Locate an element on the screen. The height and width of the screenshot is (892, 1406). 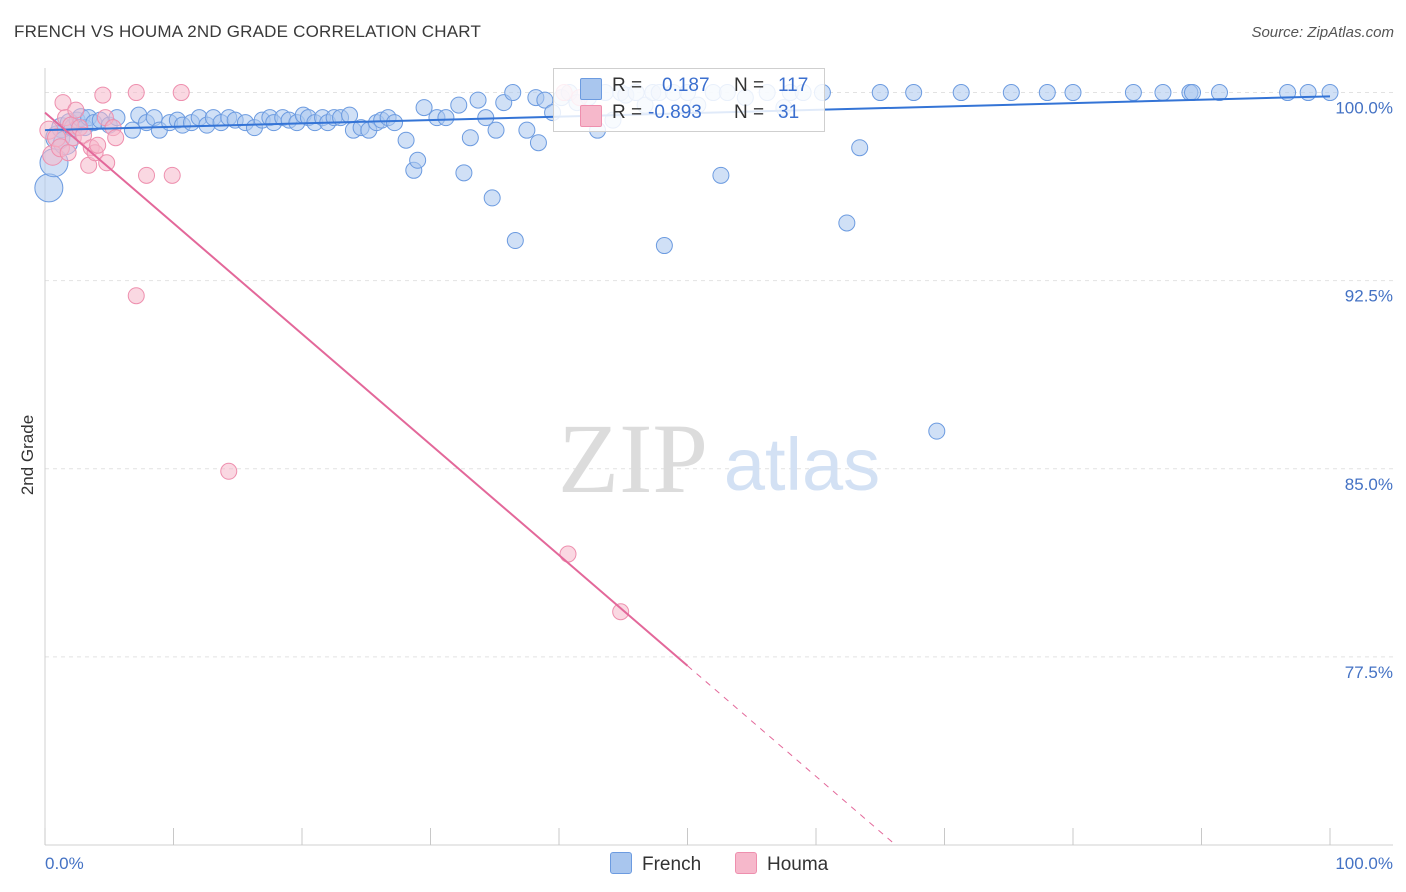
y-tick-label: 85.0% is located at coordinates (1369, 484).